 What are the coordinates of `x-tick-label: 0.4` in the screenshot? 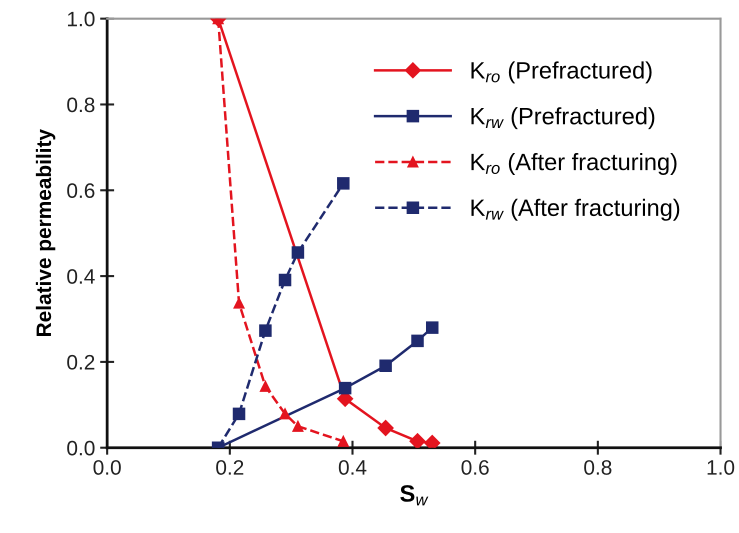 It's located at (352, 467).